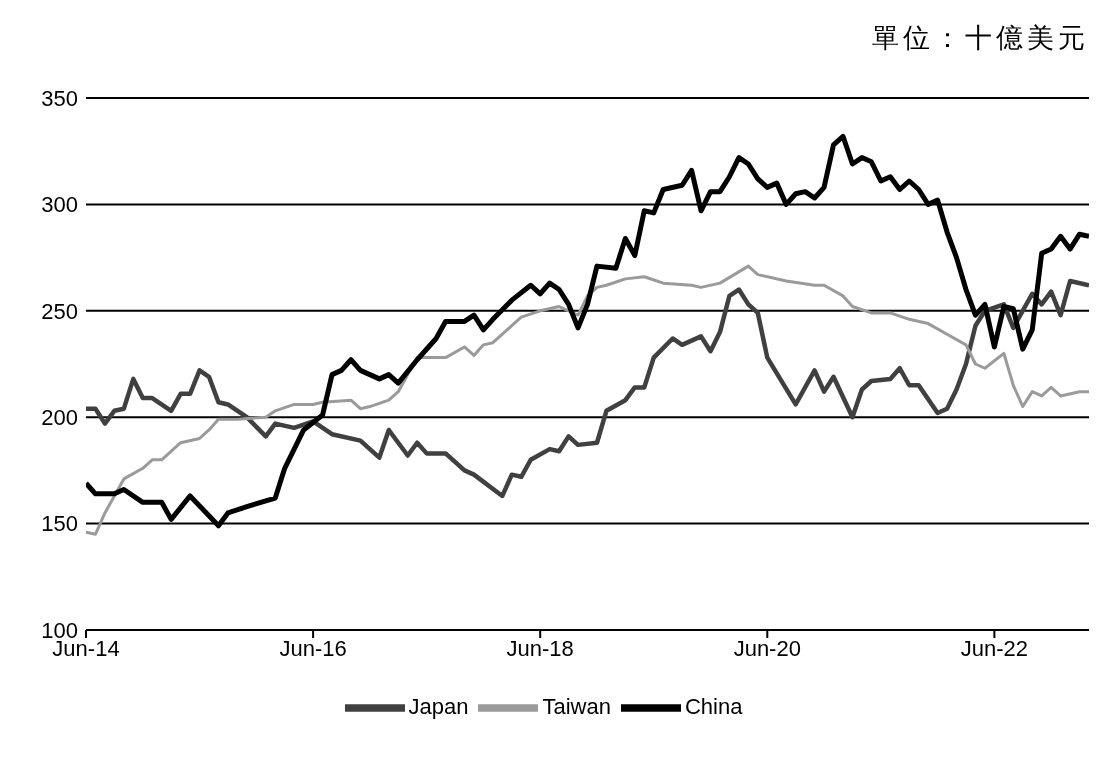 This screenshot has width=1097, height=766. What do you see at coordinates (994, 648) in the screenshot?
I see `x-tick-label: Jun-22` at bounding box center [994, 648].